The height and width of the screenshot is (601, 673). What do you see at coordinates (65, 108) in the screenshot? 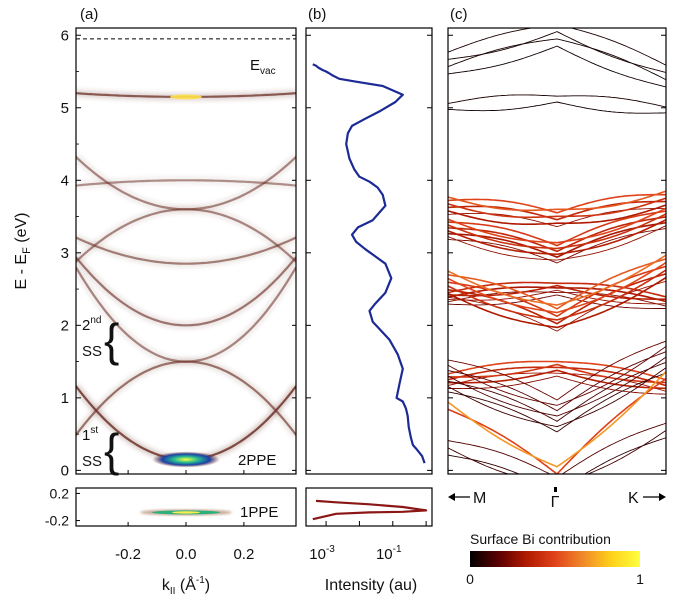
I see `y-tick-label: 5` at bounding box center [65, 108].